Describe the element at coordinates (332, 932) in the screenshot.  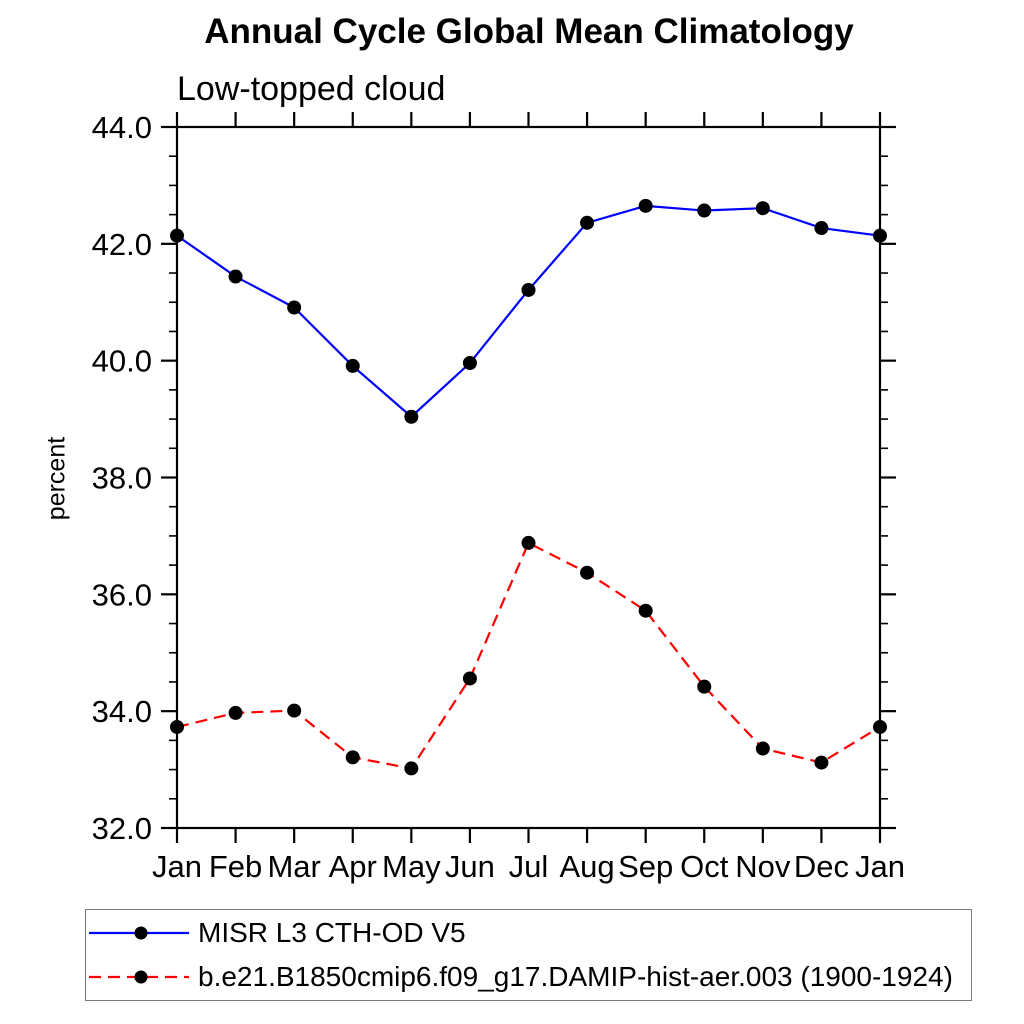
I see `legend-label-misr: MISR L3 CTH-OD V5` at that location.